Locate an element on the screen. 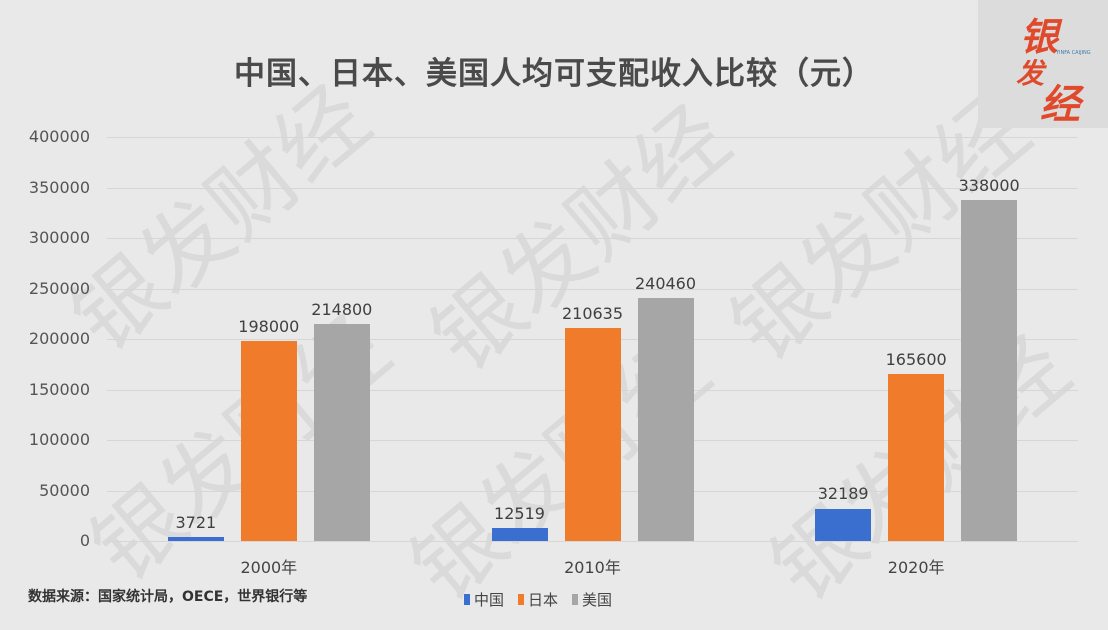  y-tick-label: 100000 is located at coordinates (59, 439).